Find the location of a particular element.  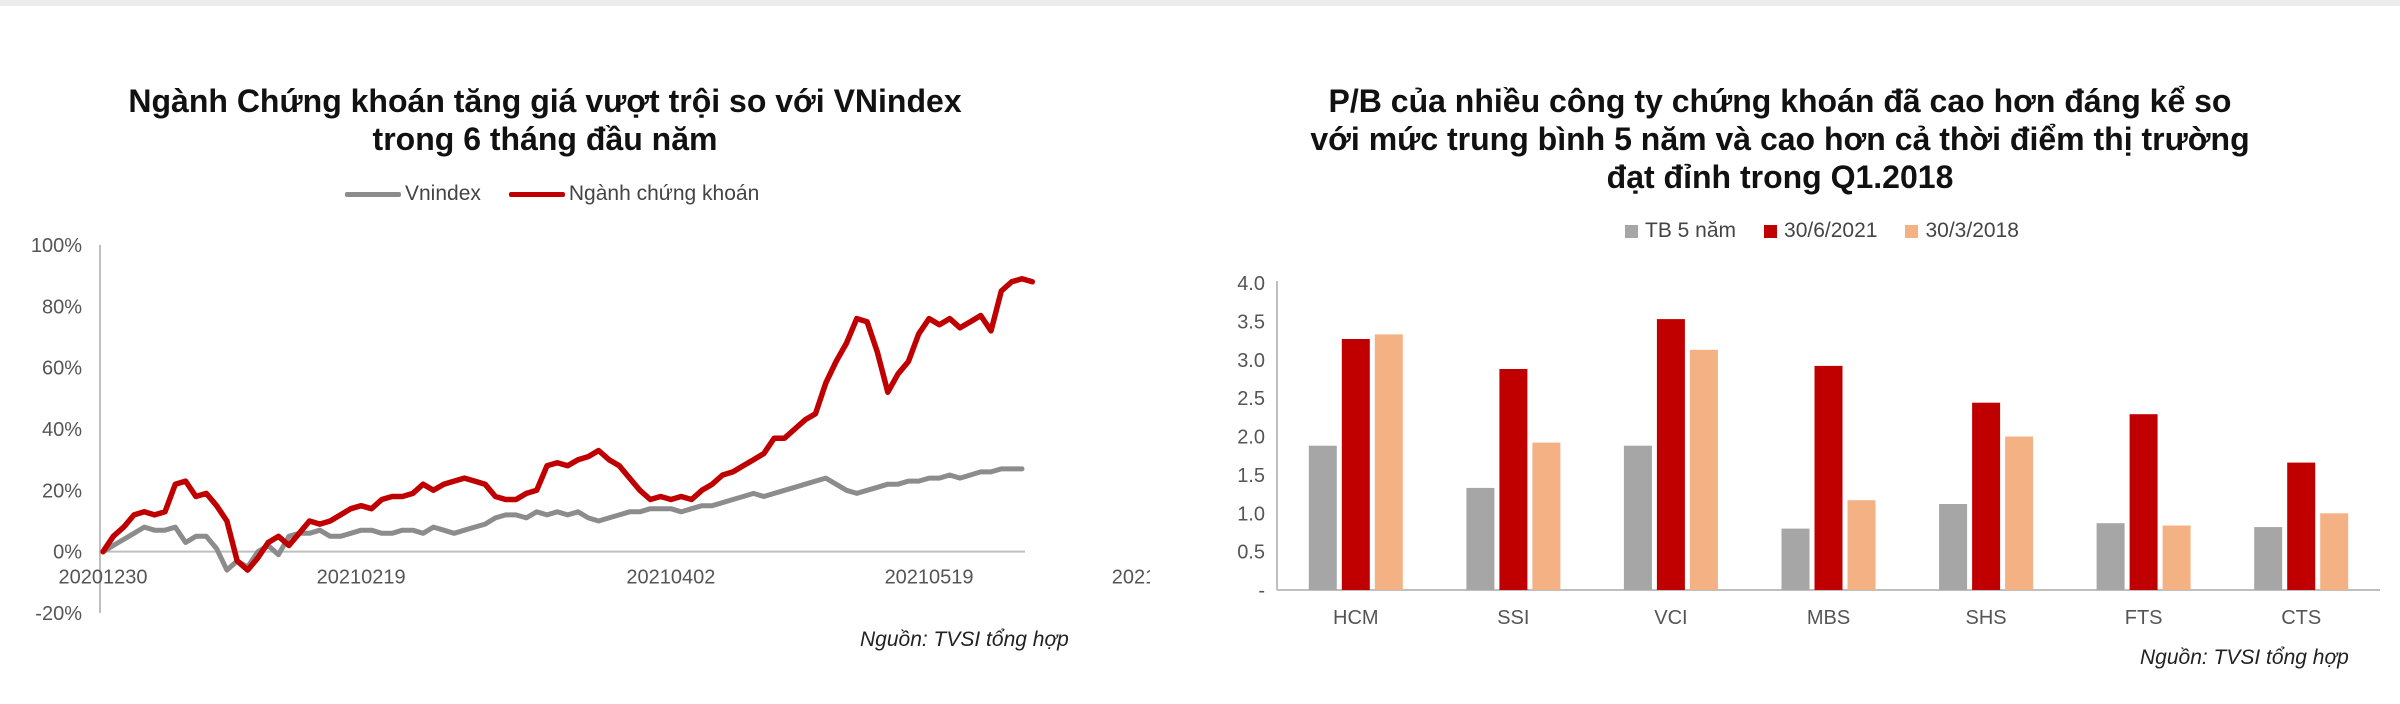

bar-y-tick-label: 3.0 is located at coordinates (1251, 361).